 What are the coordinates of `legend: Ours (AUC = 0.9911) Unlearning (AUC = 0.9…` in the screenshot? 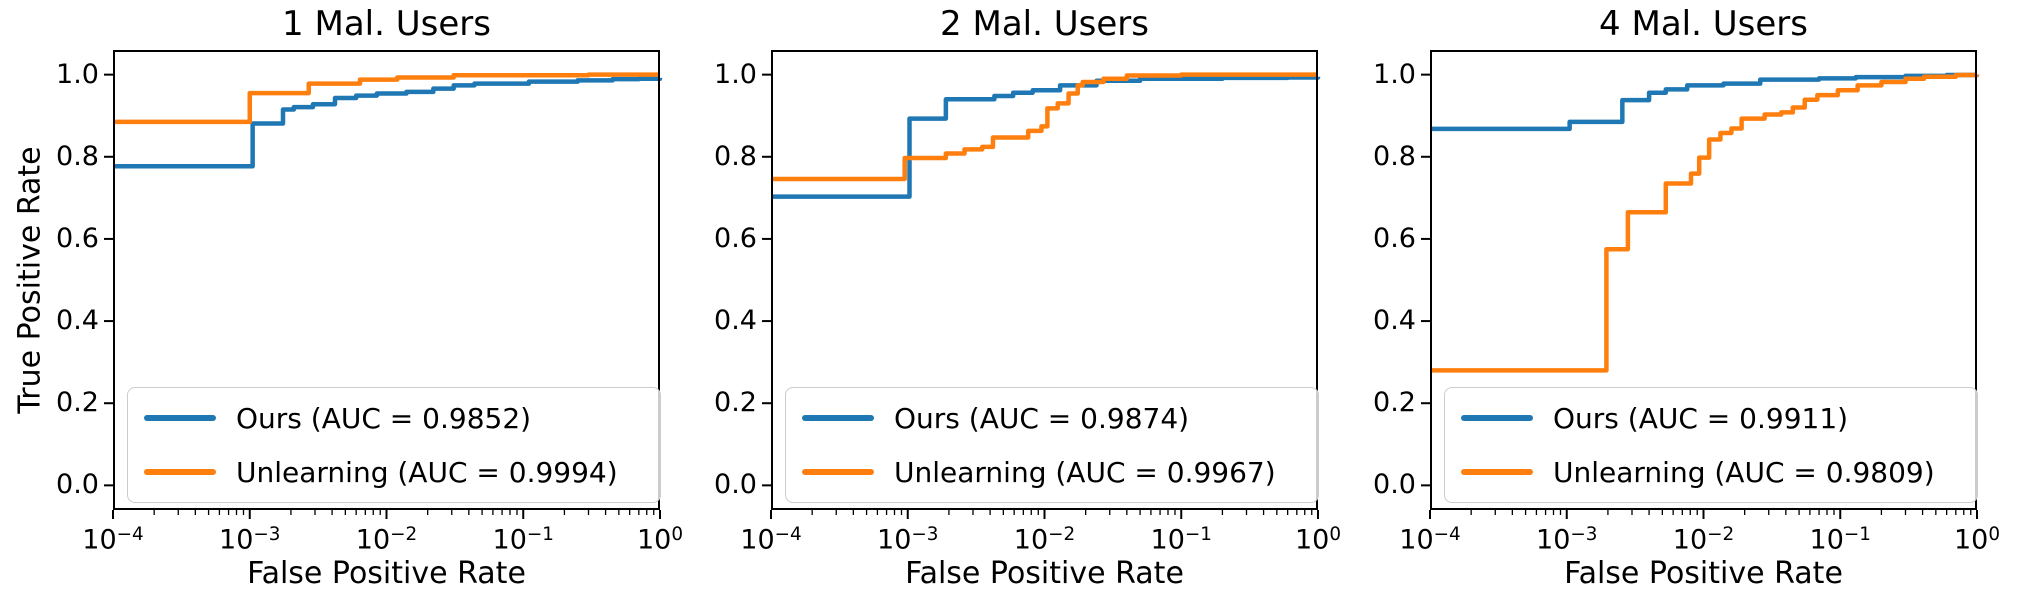 It's located at (1711, 445).